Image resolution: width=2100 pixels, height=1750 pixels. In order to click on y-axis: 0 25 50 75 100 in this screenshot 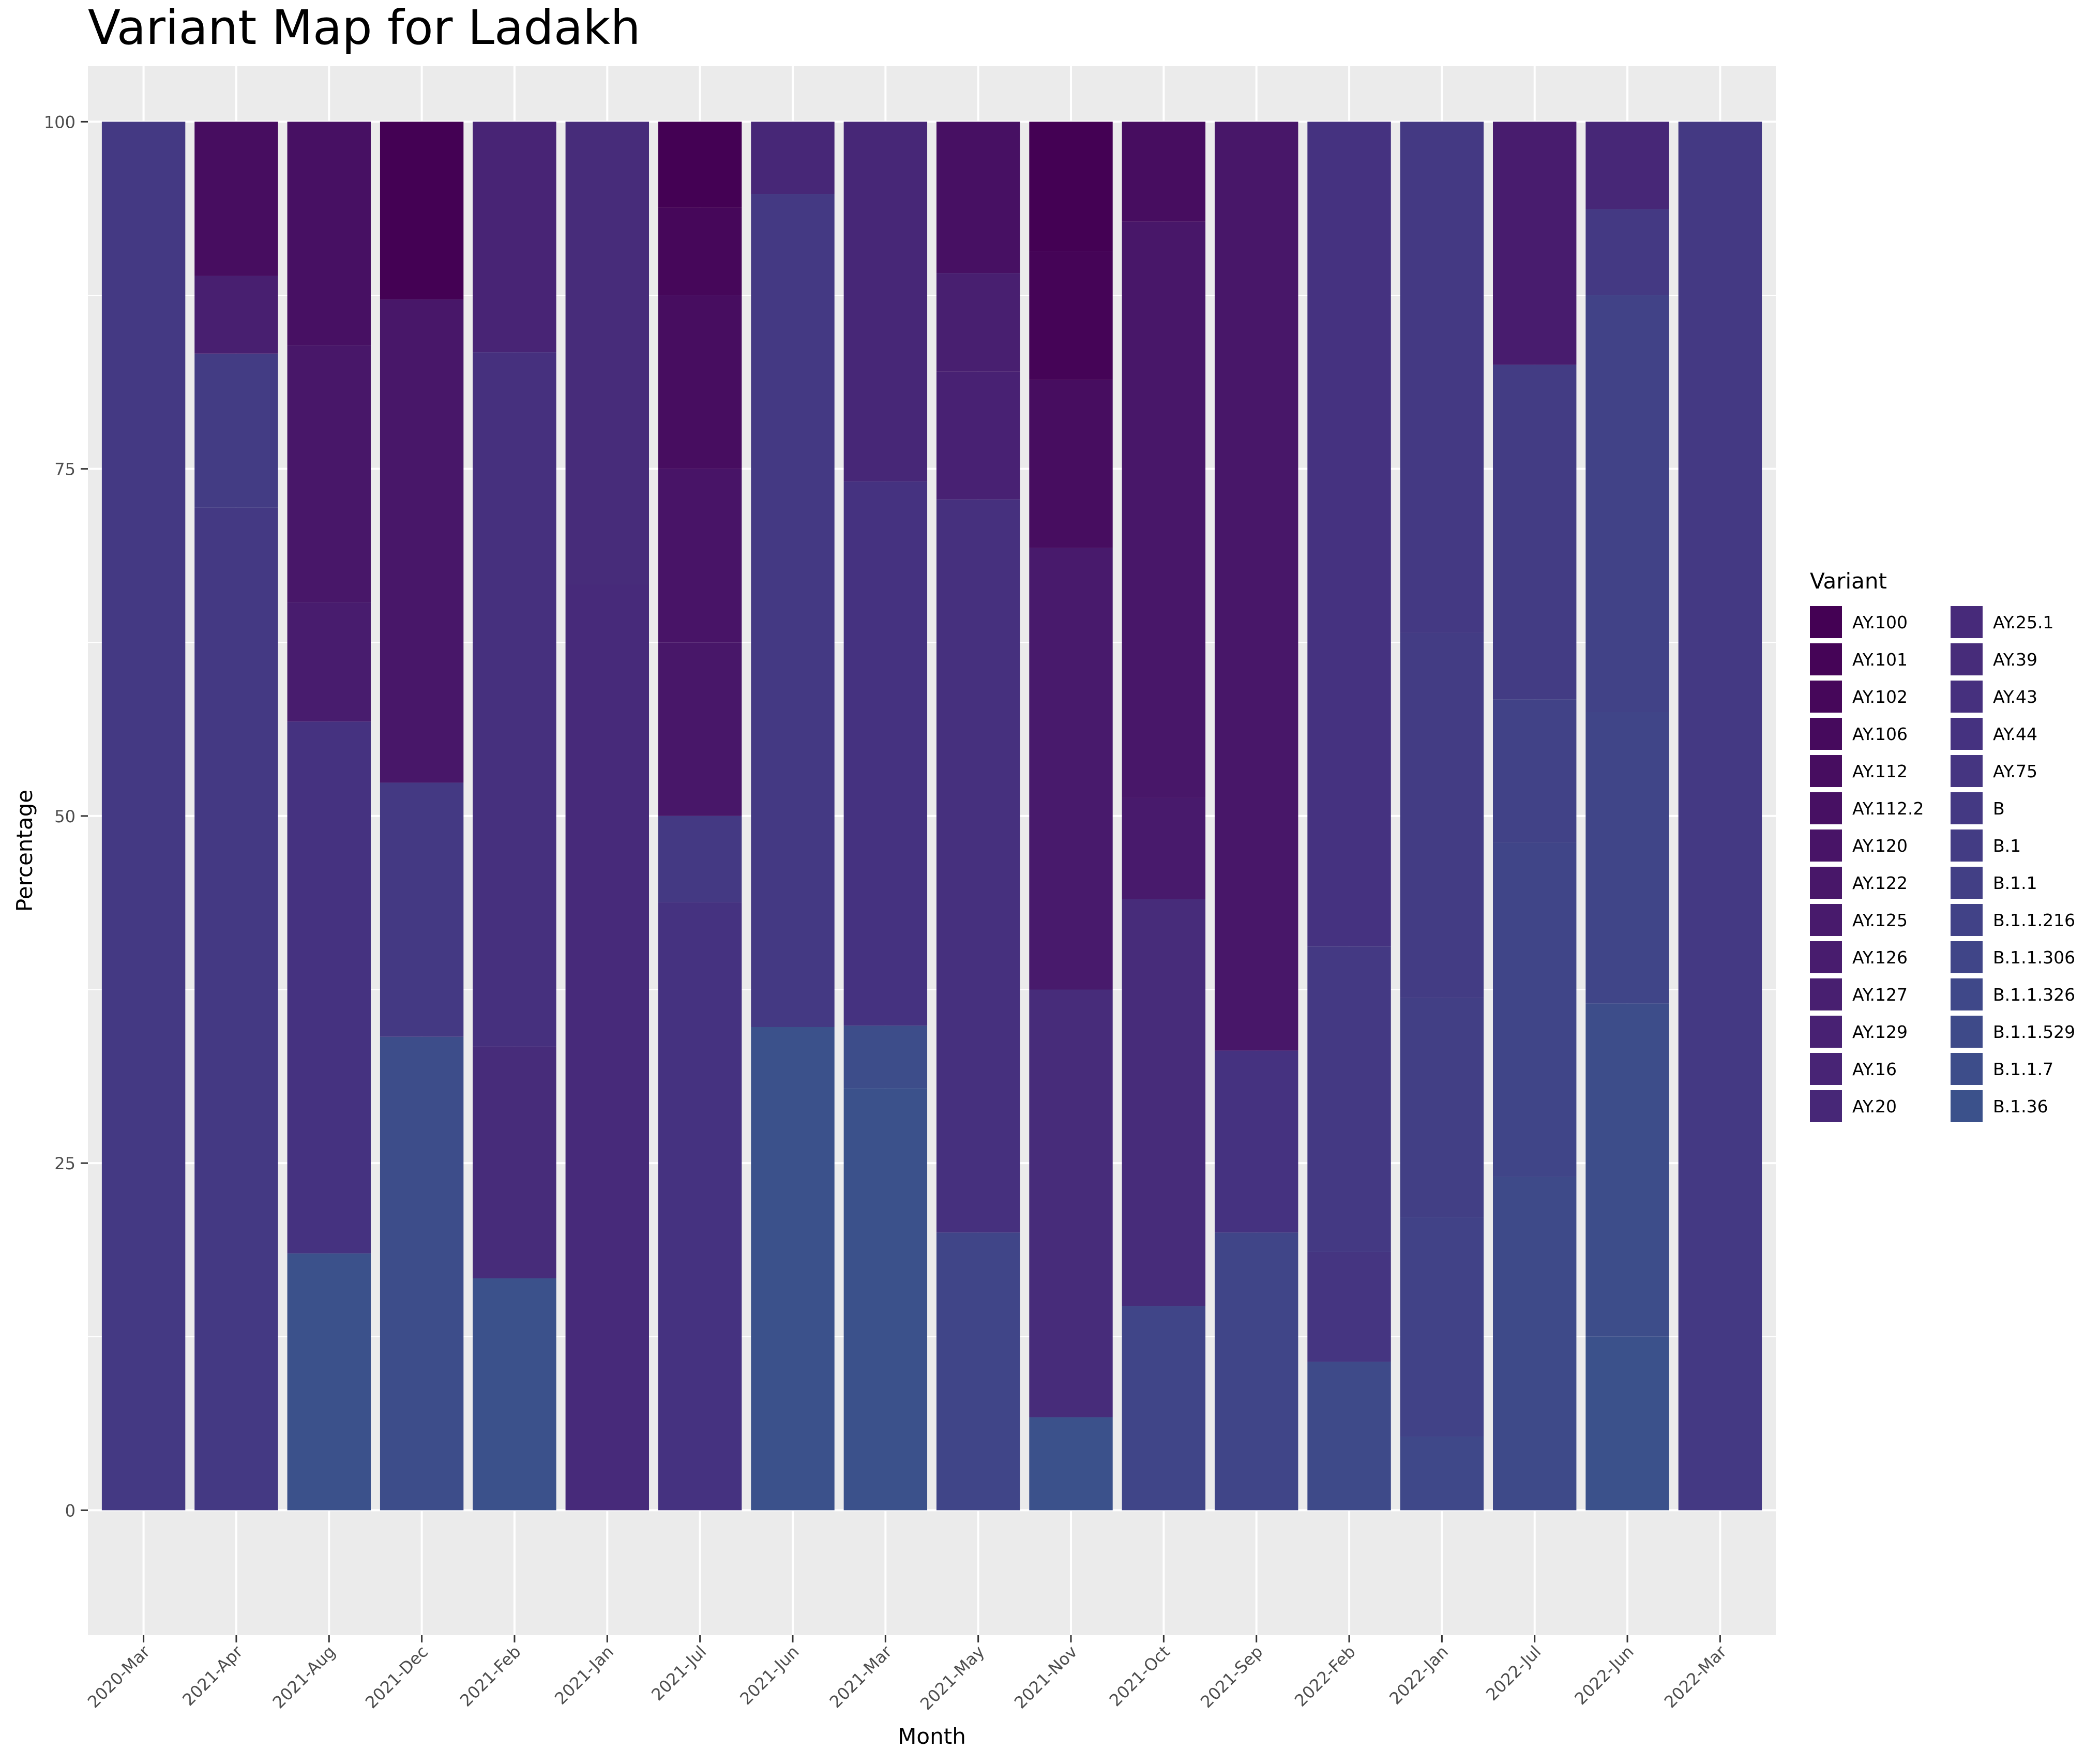, I will do `click(66, 816)`.